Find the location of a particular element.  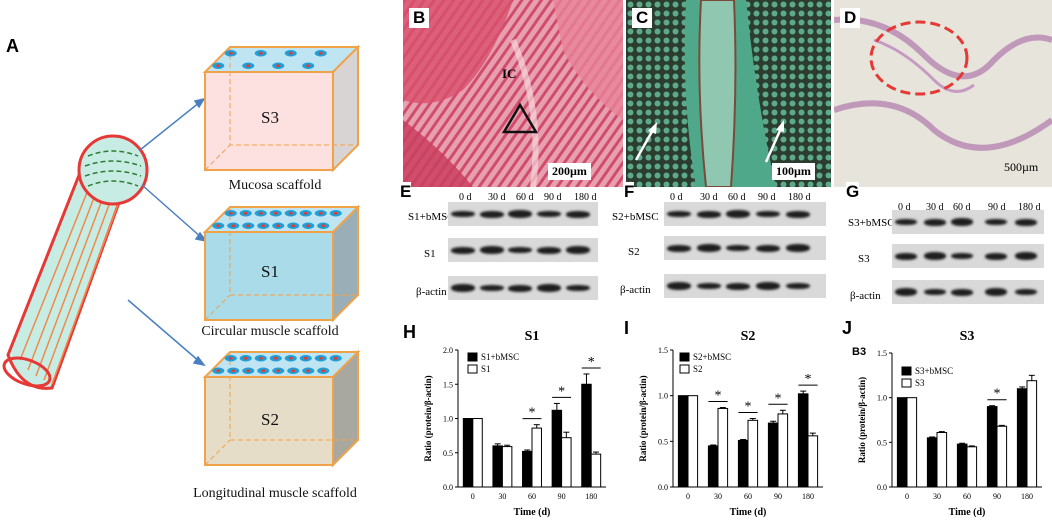

scaffold-code-s3: S3 is located at coordinates (270, 117).